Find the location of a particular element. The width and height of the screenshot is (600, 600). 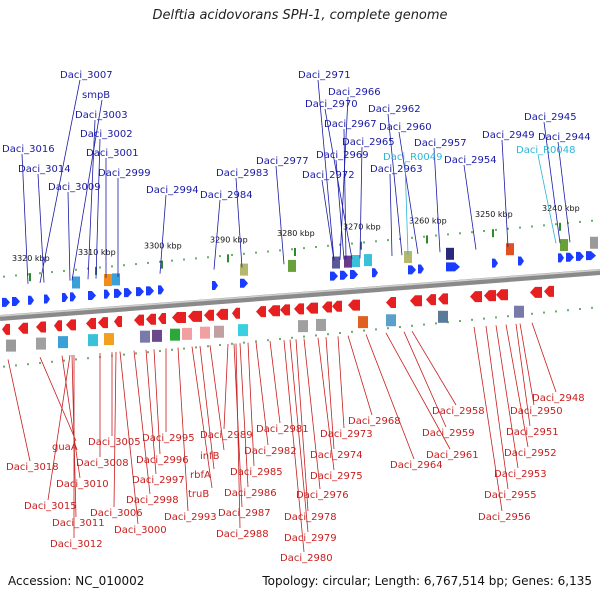

reverse-gene-label: Daci_3012 is located at coordinates (76, 544).